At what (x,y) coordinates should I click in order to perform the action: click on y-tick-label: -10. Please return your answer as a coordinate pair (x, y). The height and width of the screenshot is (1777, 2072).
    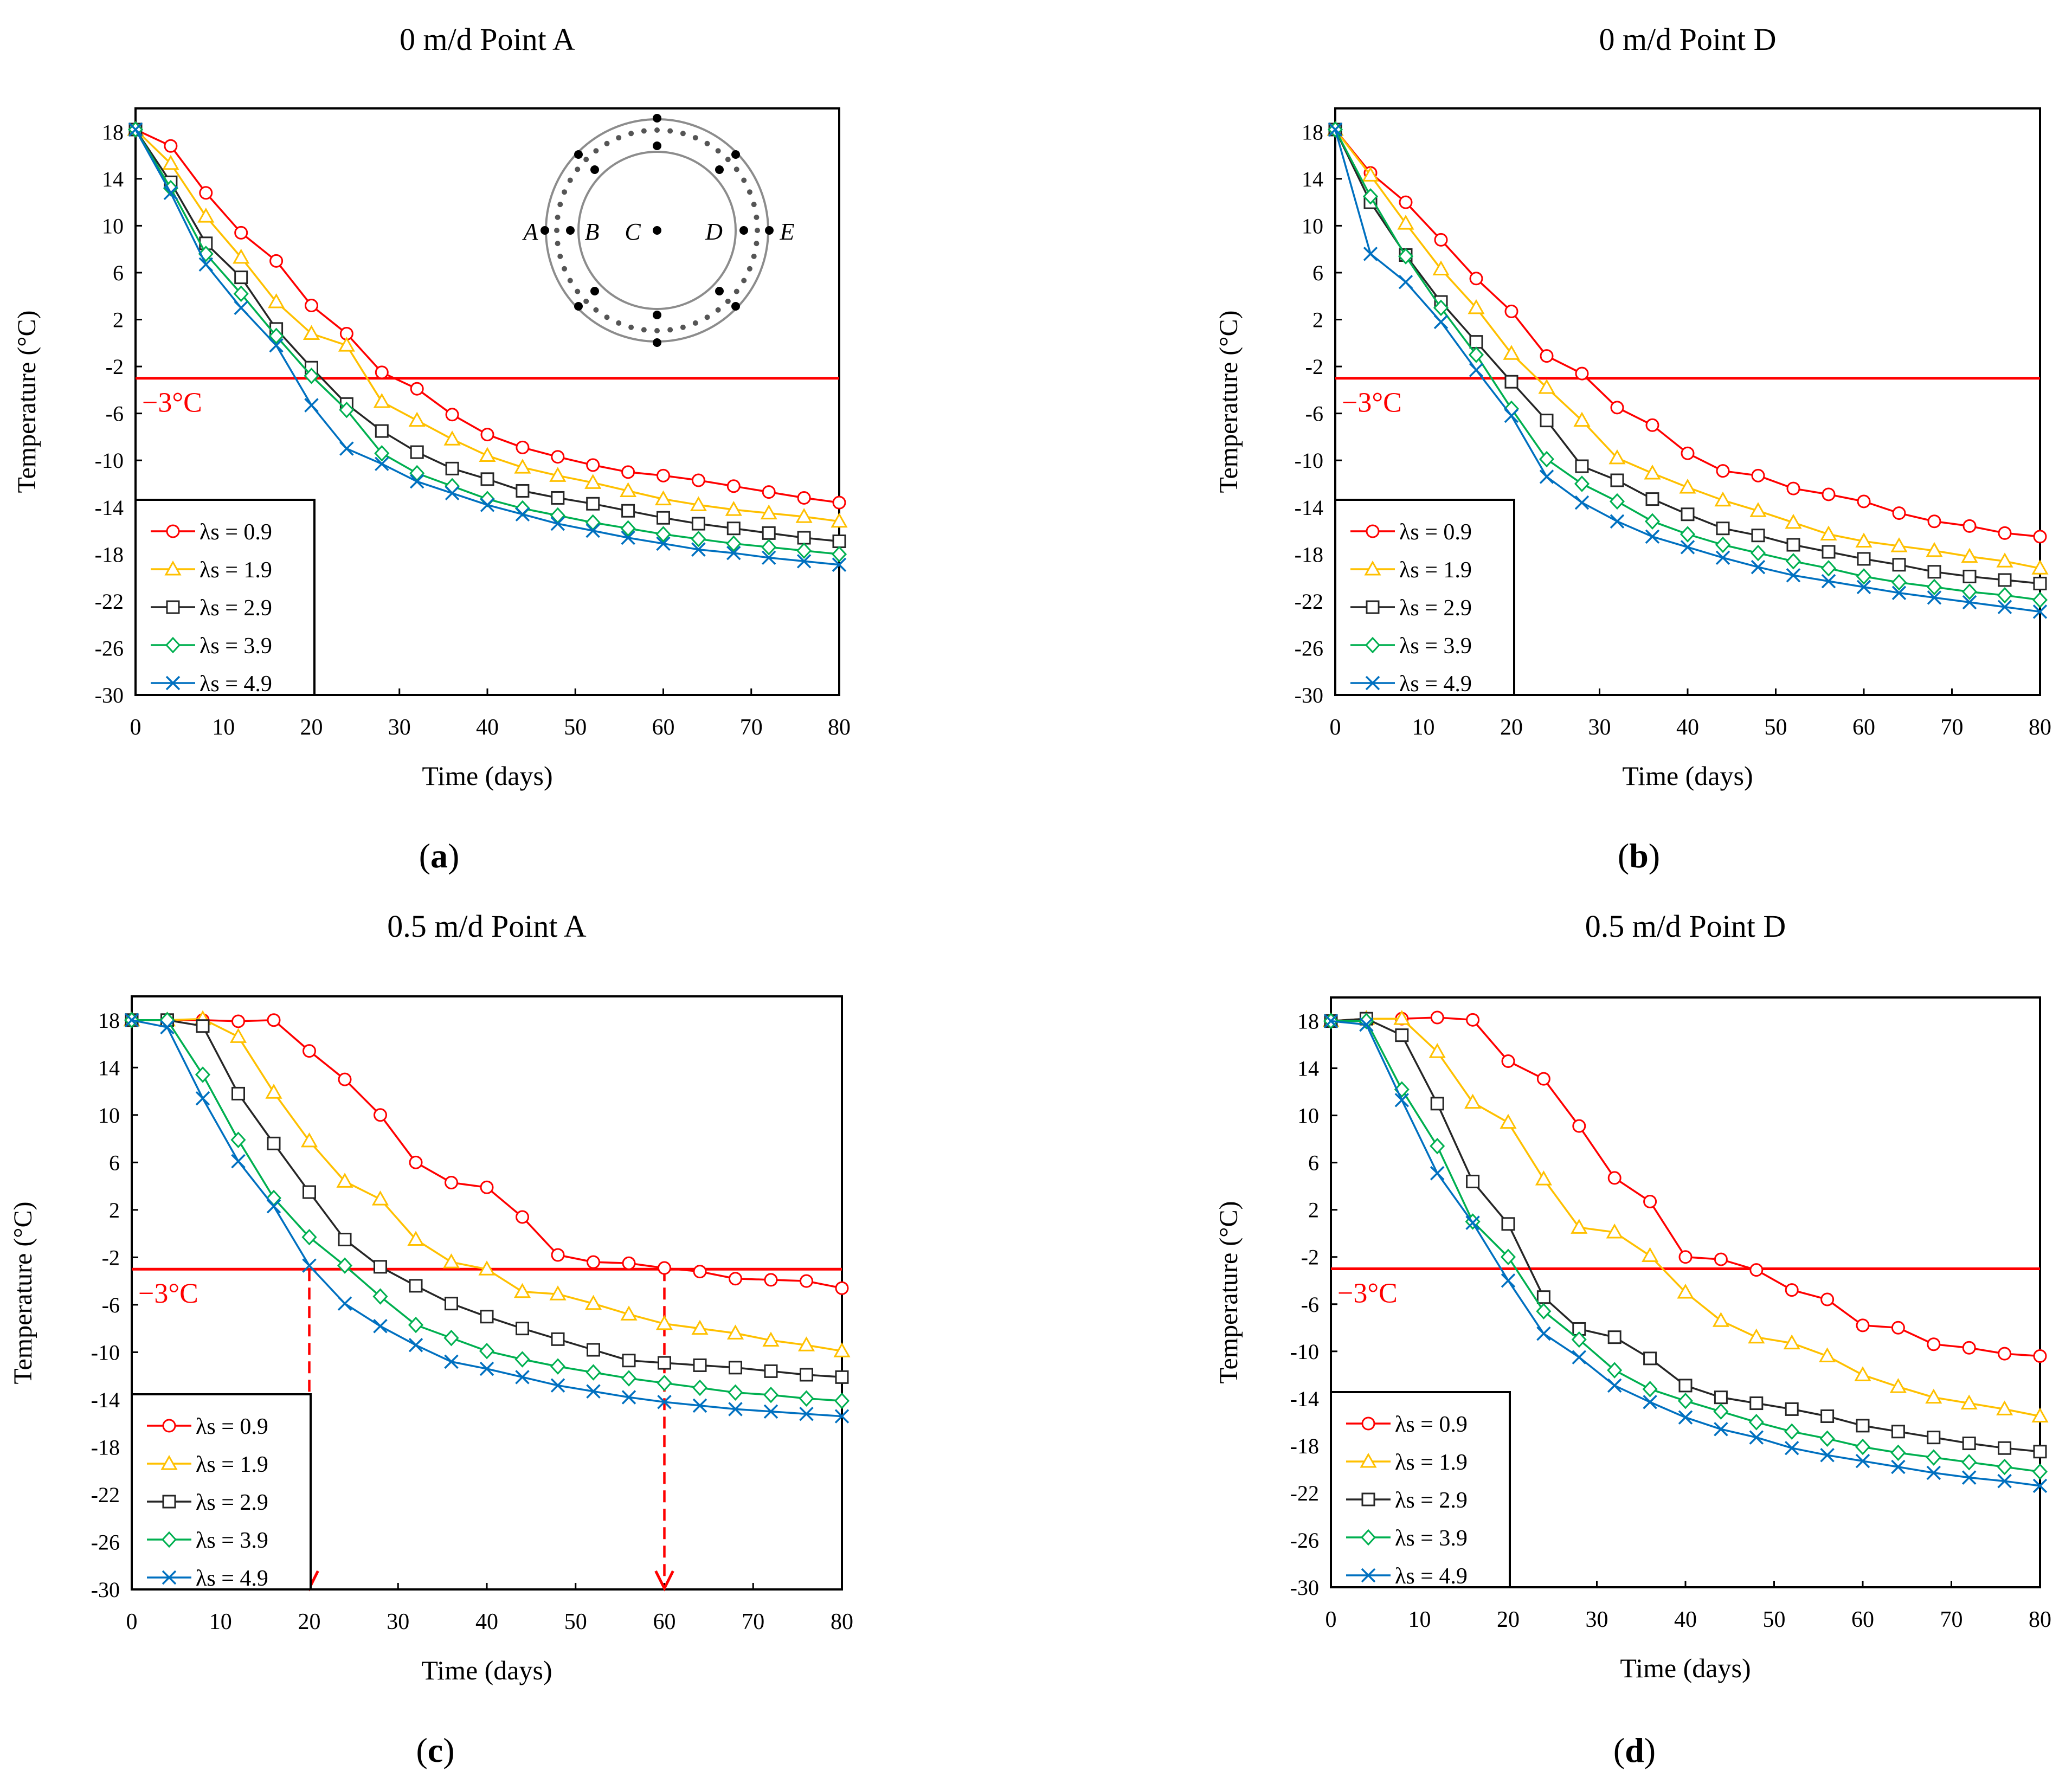
    Looking at the image, I should click on (105, 1352).